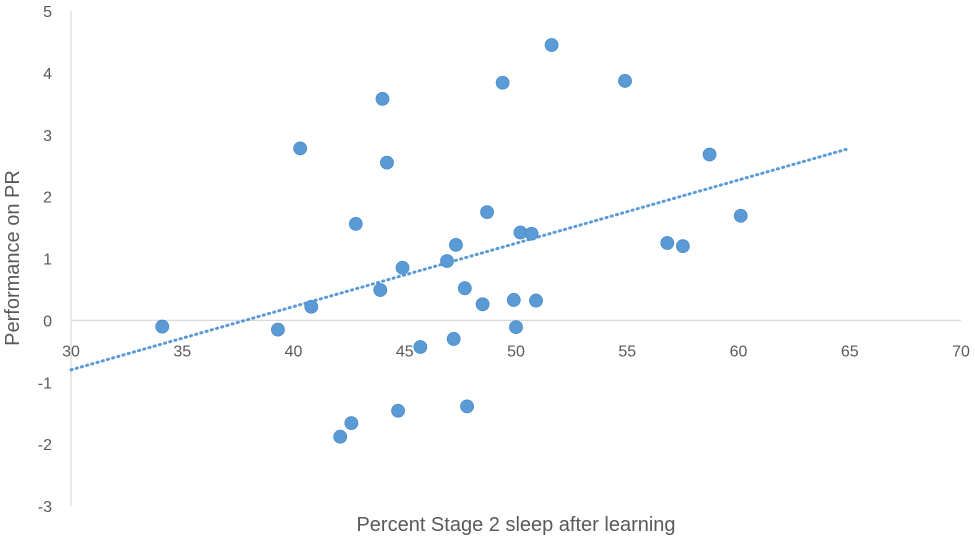 The height and width of the screenshot is (540, 975). I want to click on x-tick-label: 45, so click(405, 351).